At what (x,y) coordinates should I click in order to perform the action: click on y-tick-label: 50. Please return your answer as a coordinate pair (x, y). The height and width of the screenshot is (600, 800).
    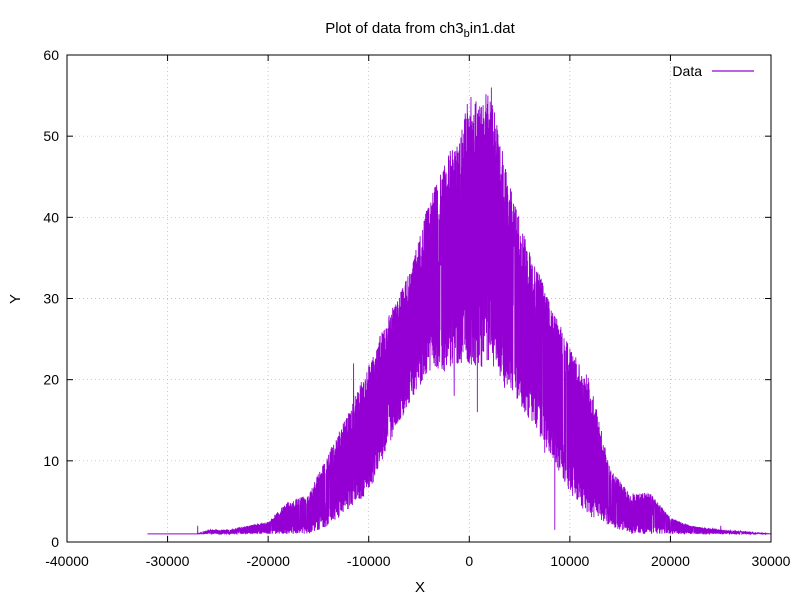
    Looking at the image, I should click on (51, 136).